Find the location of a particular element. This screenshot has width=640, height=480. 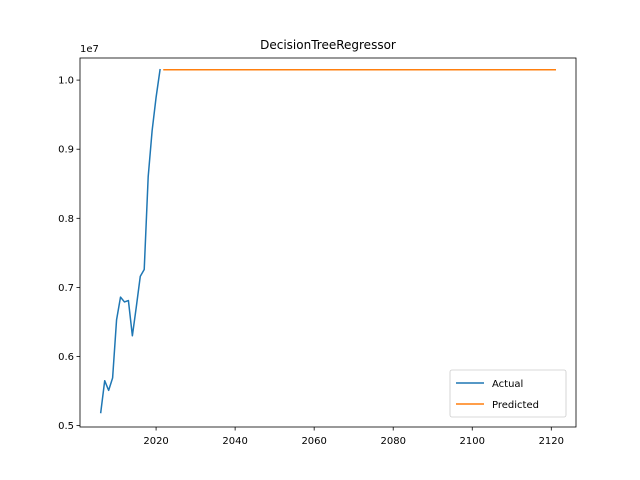

legend-box is located at coordinates (508, 393).